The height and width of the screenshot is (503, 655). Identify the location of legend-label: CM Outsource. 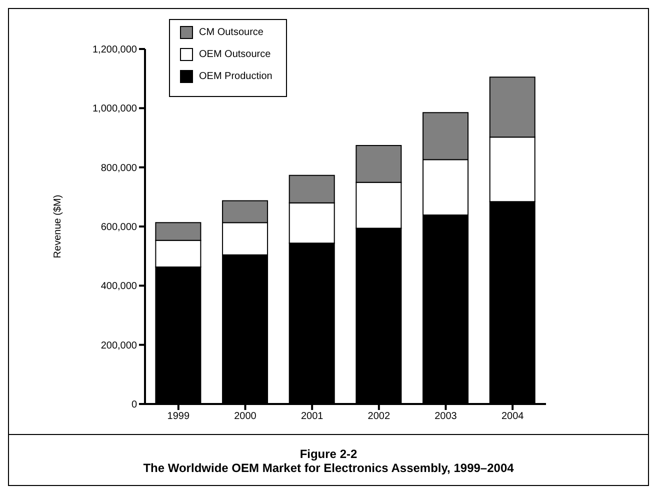
(231, 32).